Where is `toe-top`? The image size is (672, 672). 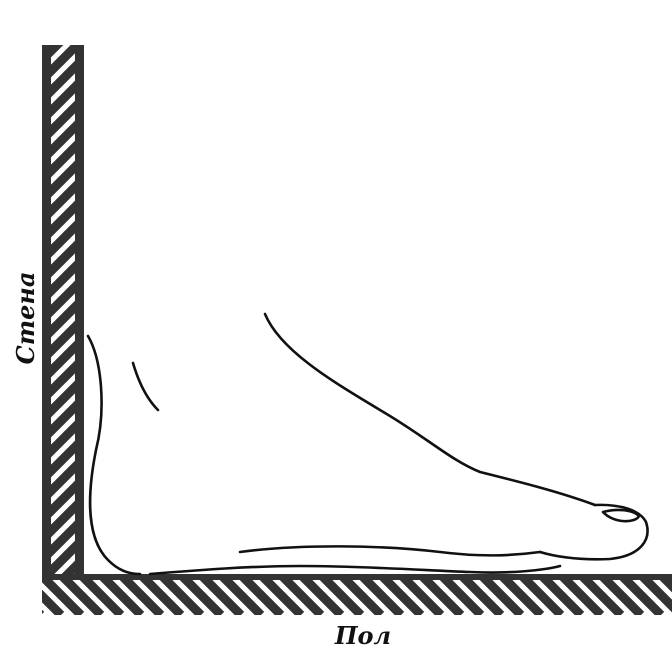 toe-top is located at coordinates (593, 532).